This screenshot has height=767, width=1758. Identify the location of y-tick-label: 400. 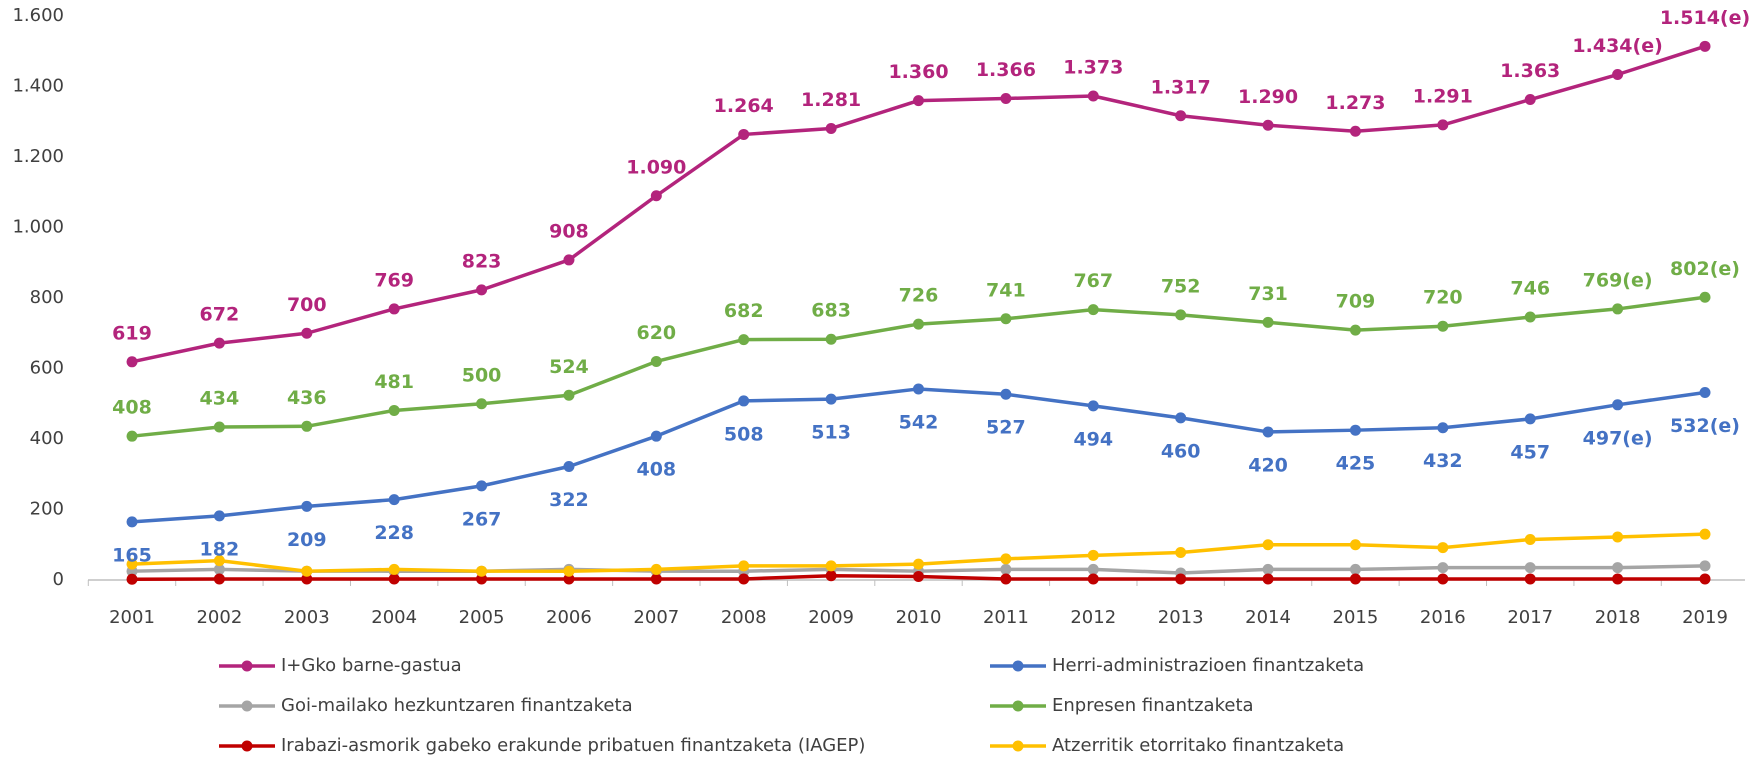
(47, 438).